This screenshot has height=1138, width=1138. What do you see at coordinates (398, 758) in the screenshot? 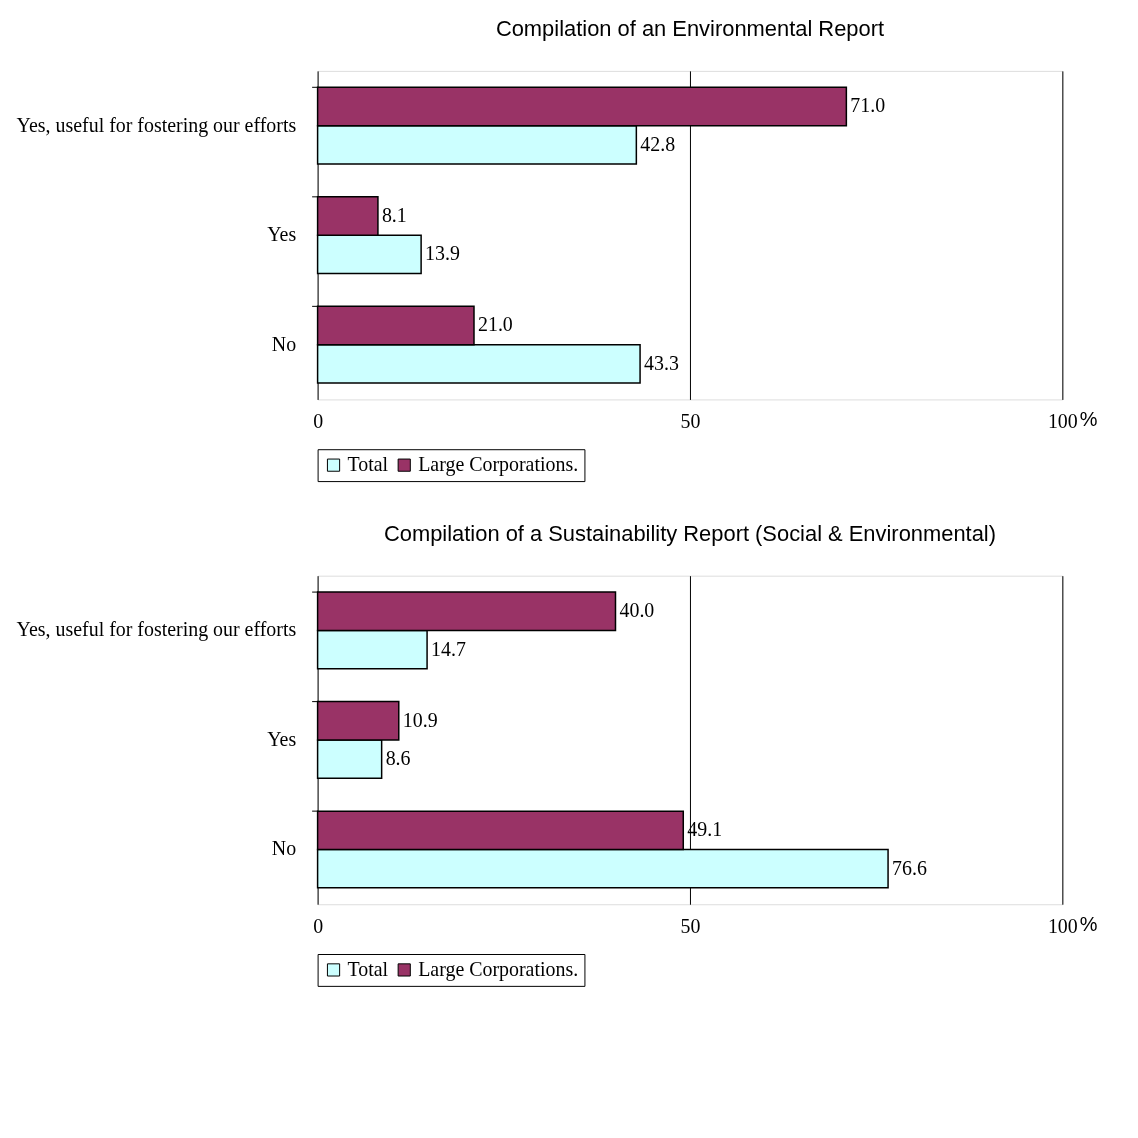
I see `data-label: 8.6` at bounding box center [398, 758].